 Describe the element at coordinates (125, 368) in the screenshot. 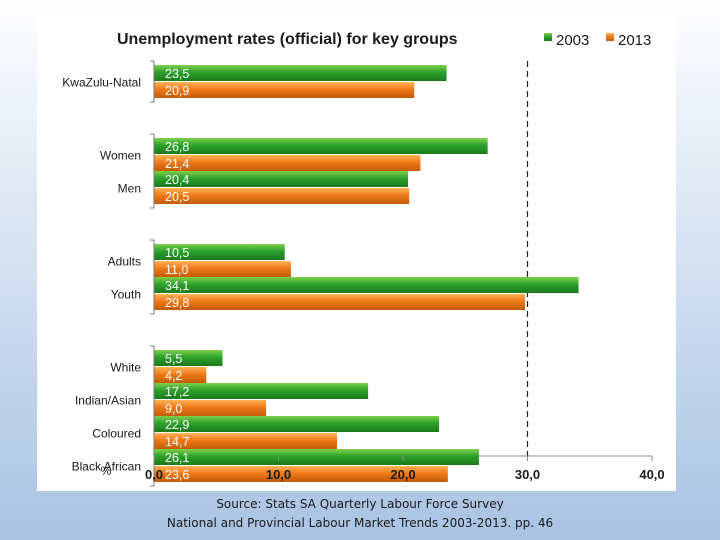

I see `category-label-white: White` at that location.